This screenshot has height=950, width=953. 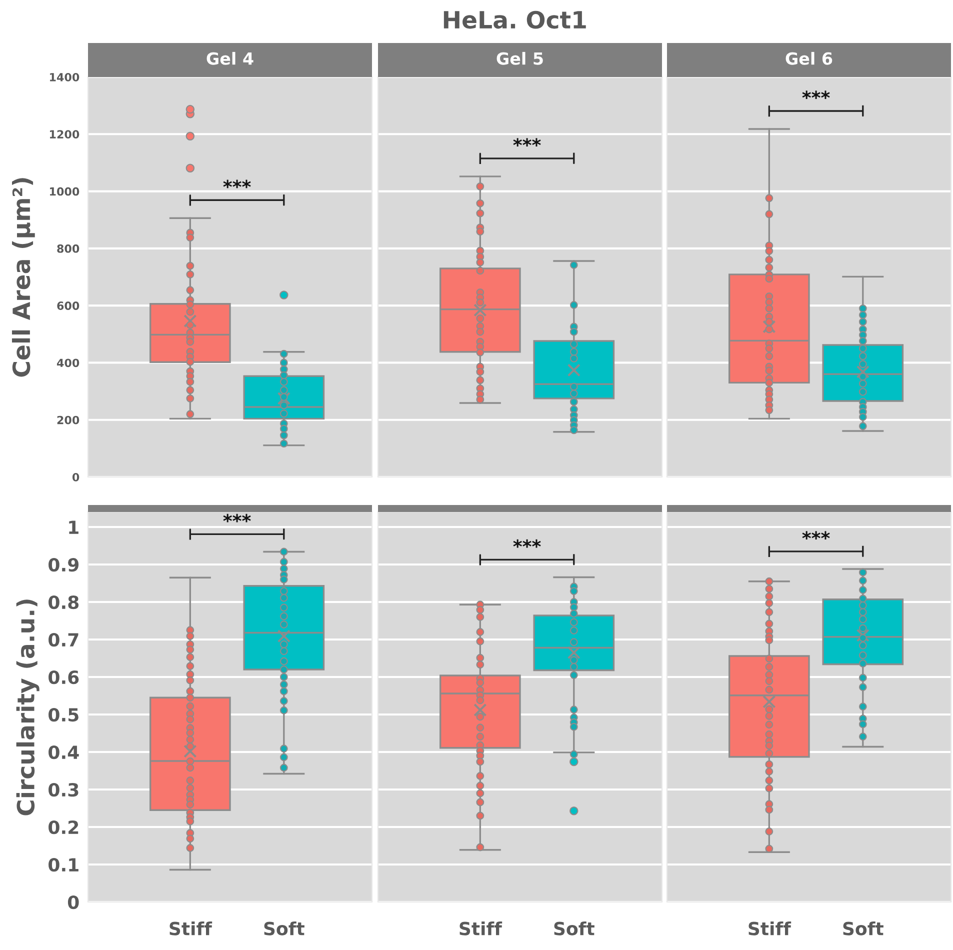 I want to click on y-tick-label: 0.7, so click(x=63, y=639).